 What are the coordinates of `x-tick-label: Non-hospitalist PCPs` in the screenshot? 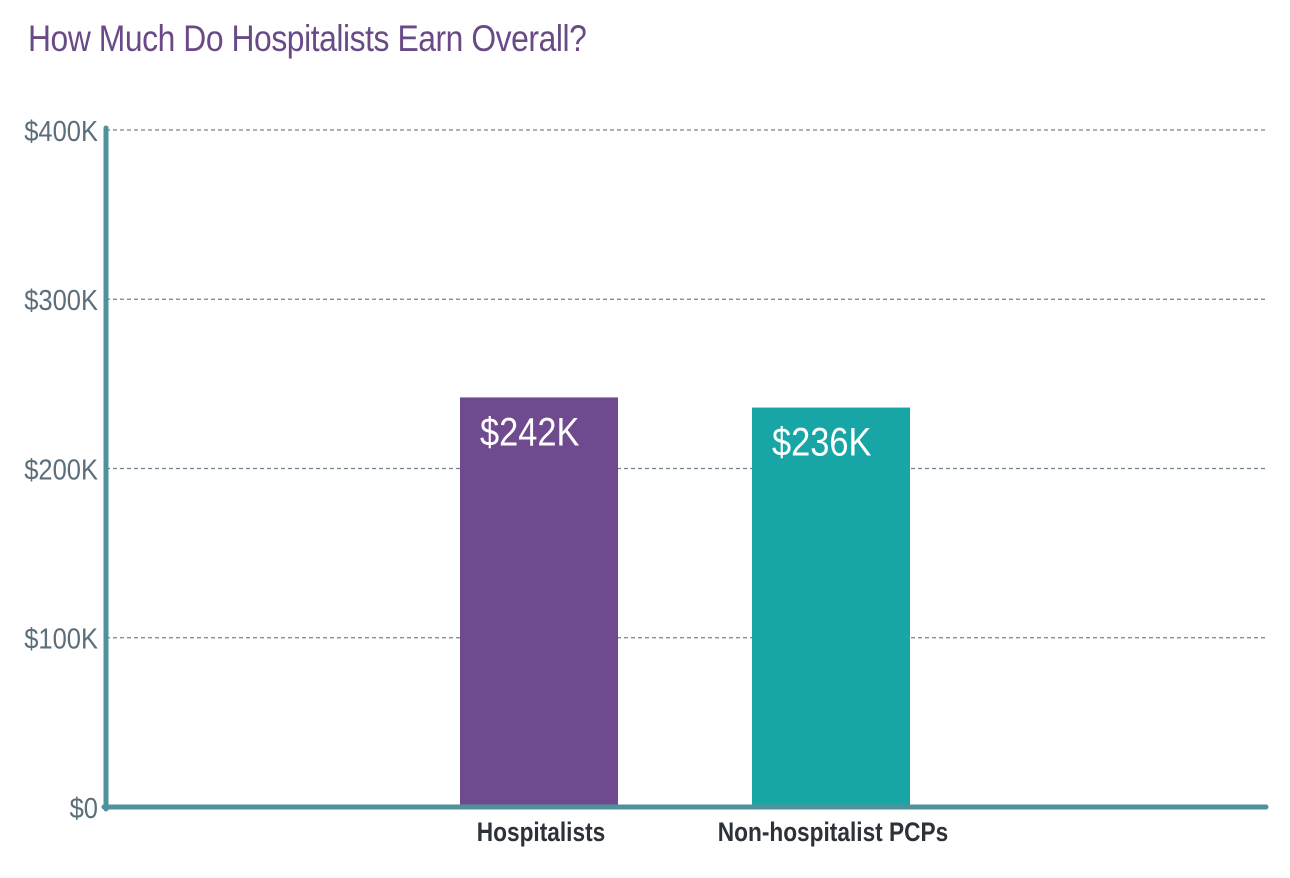 It's located at (833, 832).